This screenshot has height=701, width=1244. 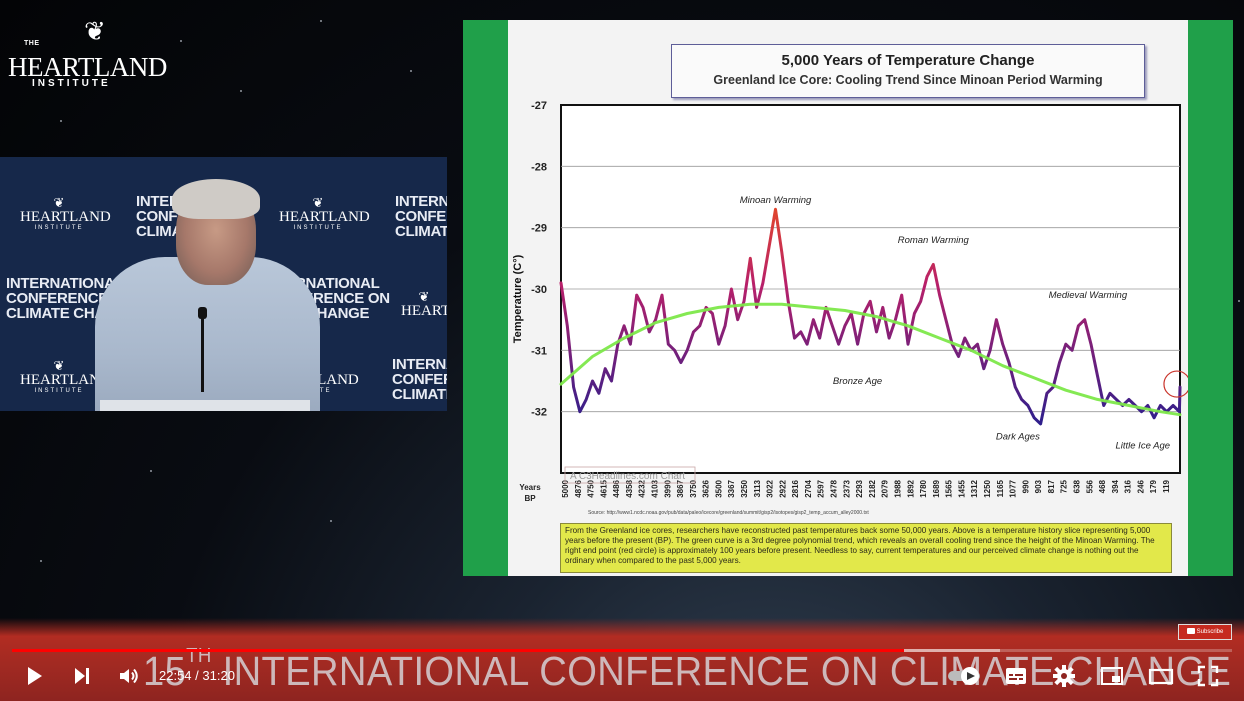 I want to click on speaker-hair, so click(x=216, y=199).